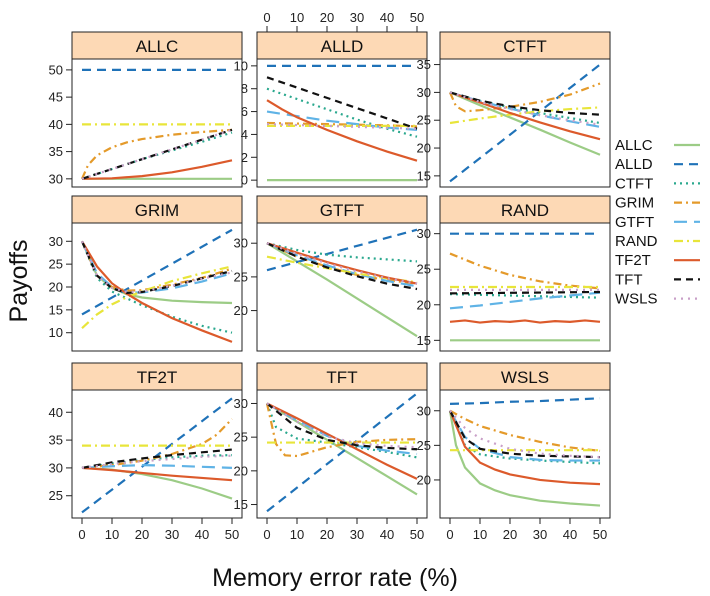  What do you see at coordinates (525, 377) in the screenshot?
I see `panel-title-wsls: WSLS` at bounding box center [525, 377].